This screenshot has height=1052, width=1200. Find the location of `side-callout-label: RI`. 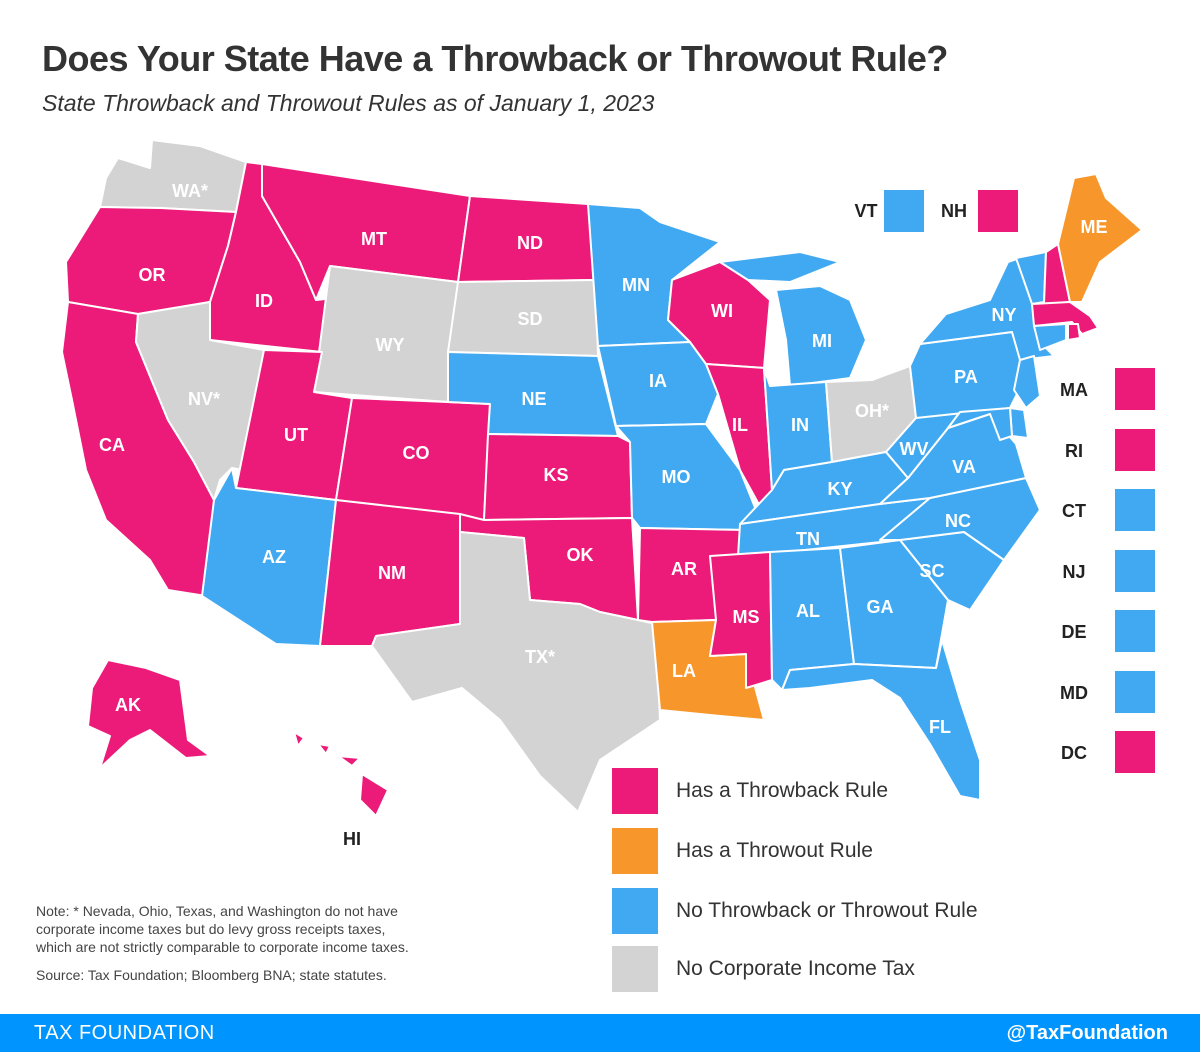

side-callout-label: RI is located at coordinates (1074, 451).